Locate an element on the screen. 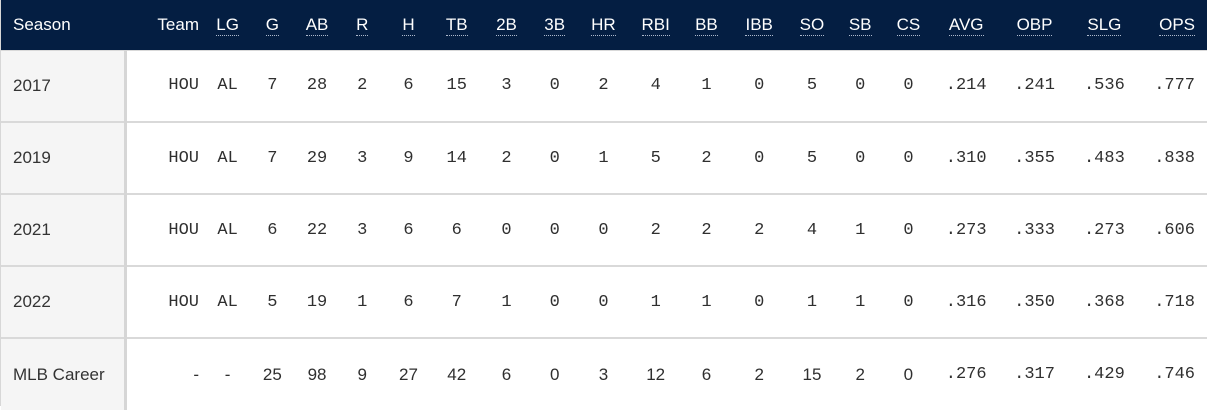  cell-2b: 6 is located at coordinates (506, 374).